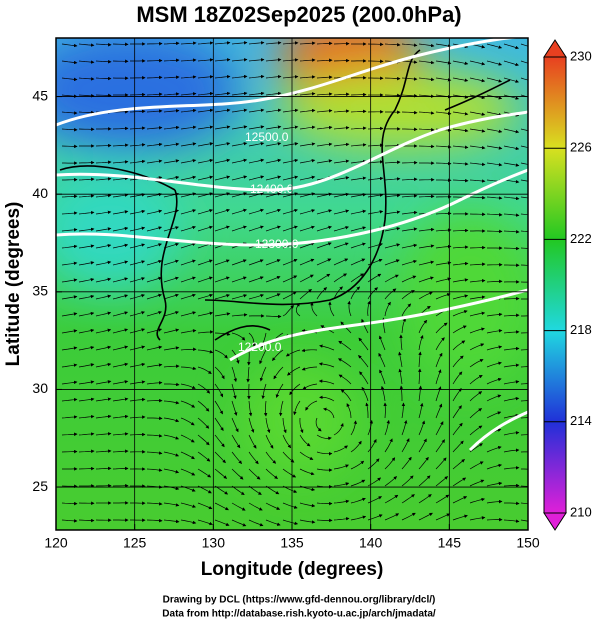 The height and width of the screenshot is (625, 599). I want to click on y-tick-label: 30, so click(40, 388).